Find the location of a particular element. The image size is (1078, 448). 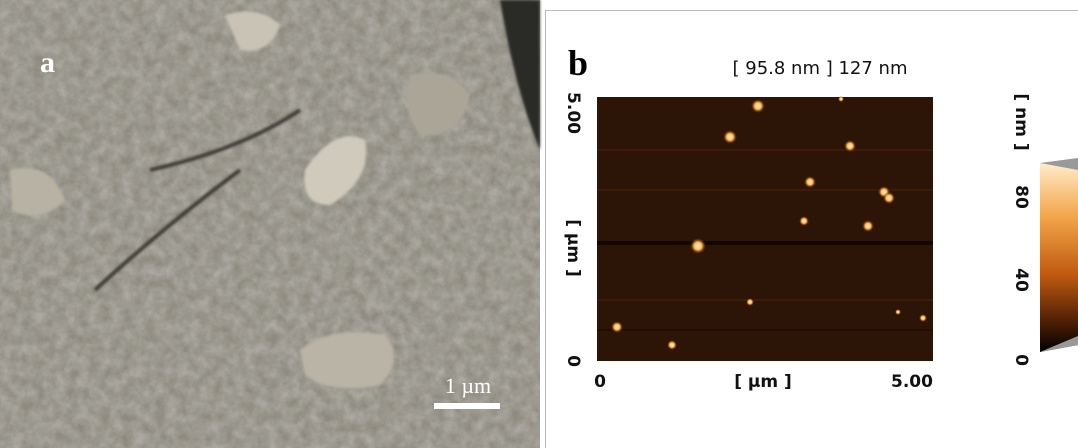

panel-label: b is located at coordinates (578, 63).